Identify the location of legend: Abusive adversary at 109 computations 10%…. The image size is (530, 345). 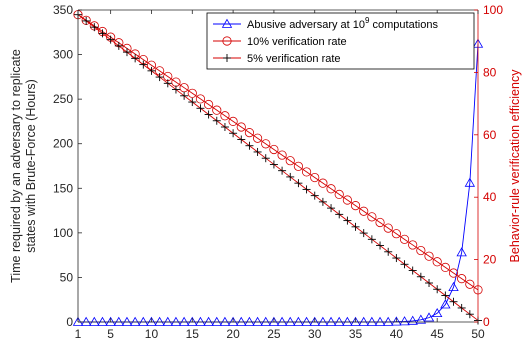
(340, 41).